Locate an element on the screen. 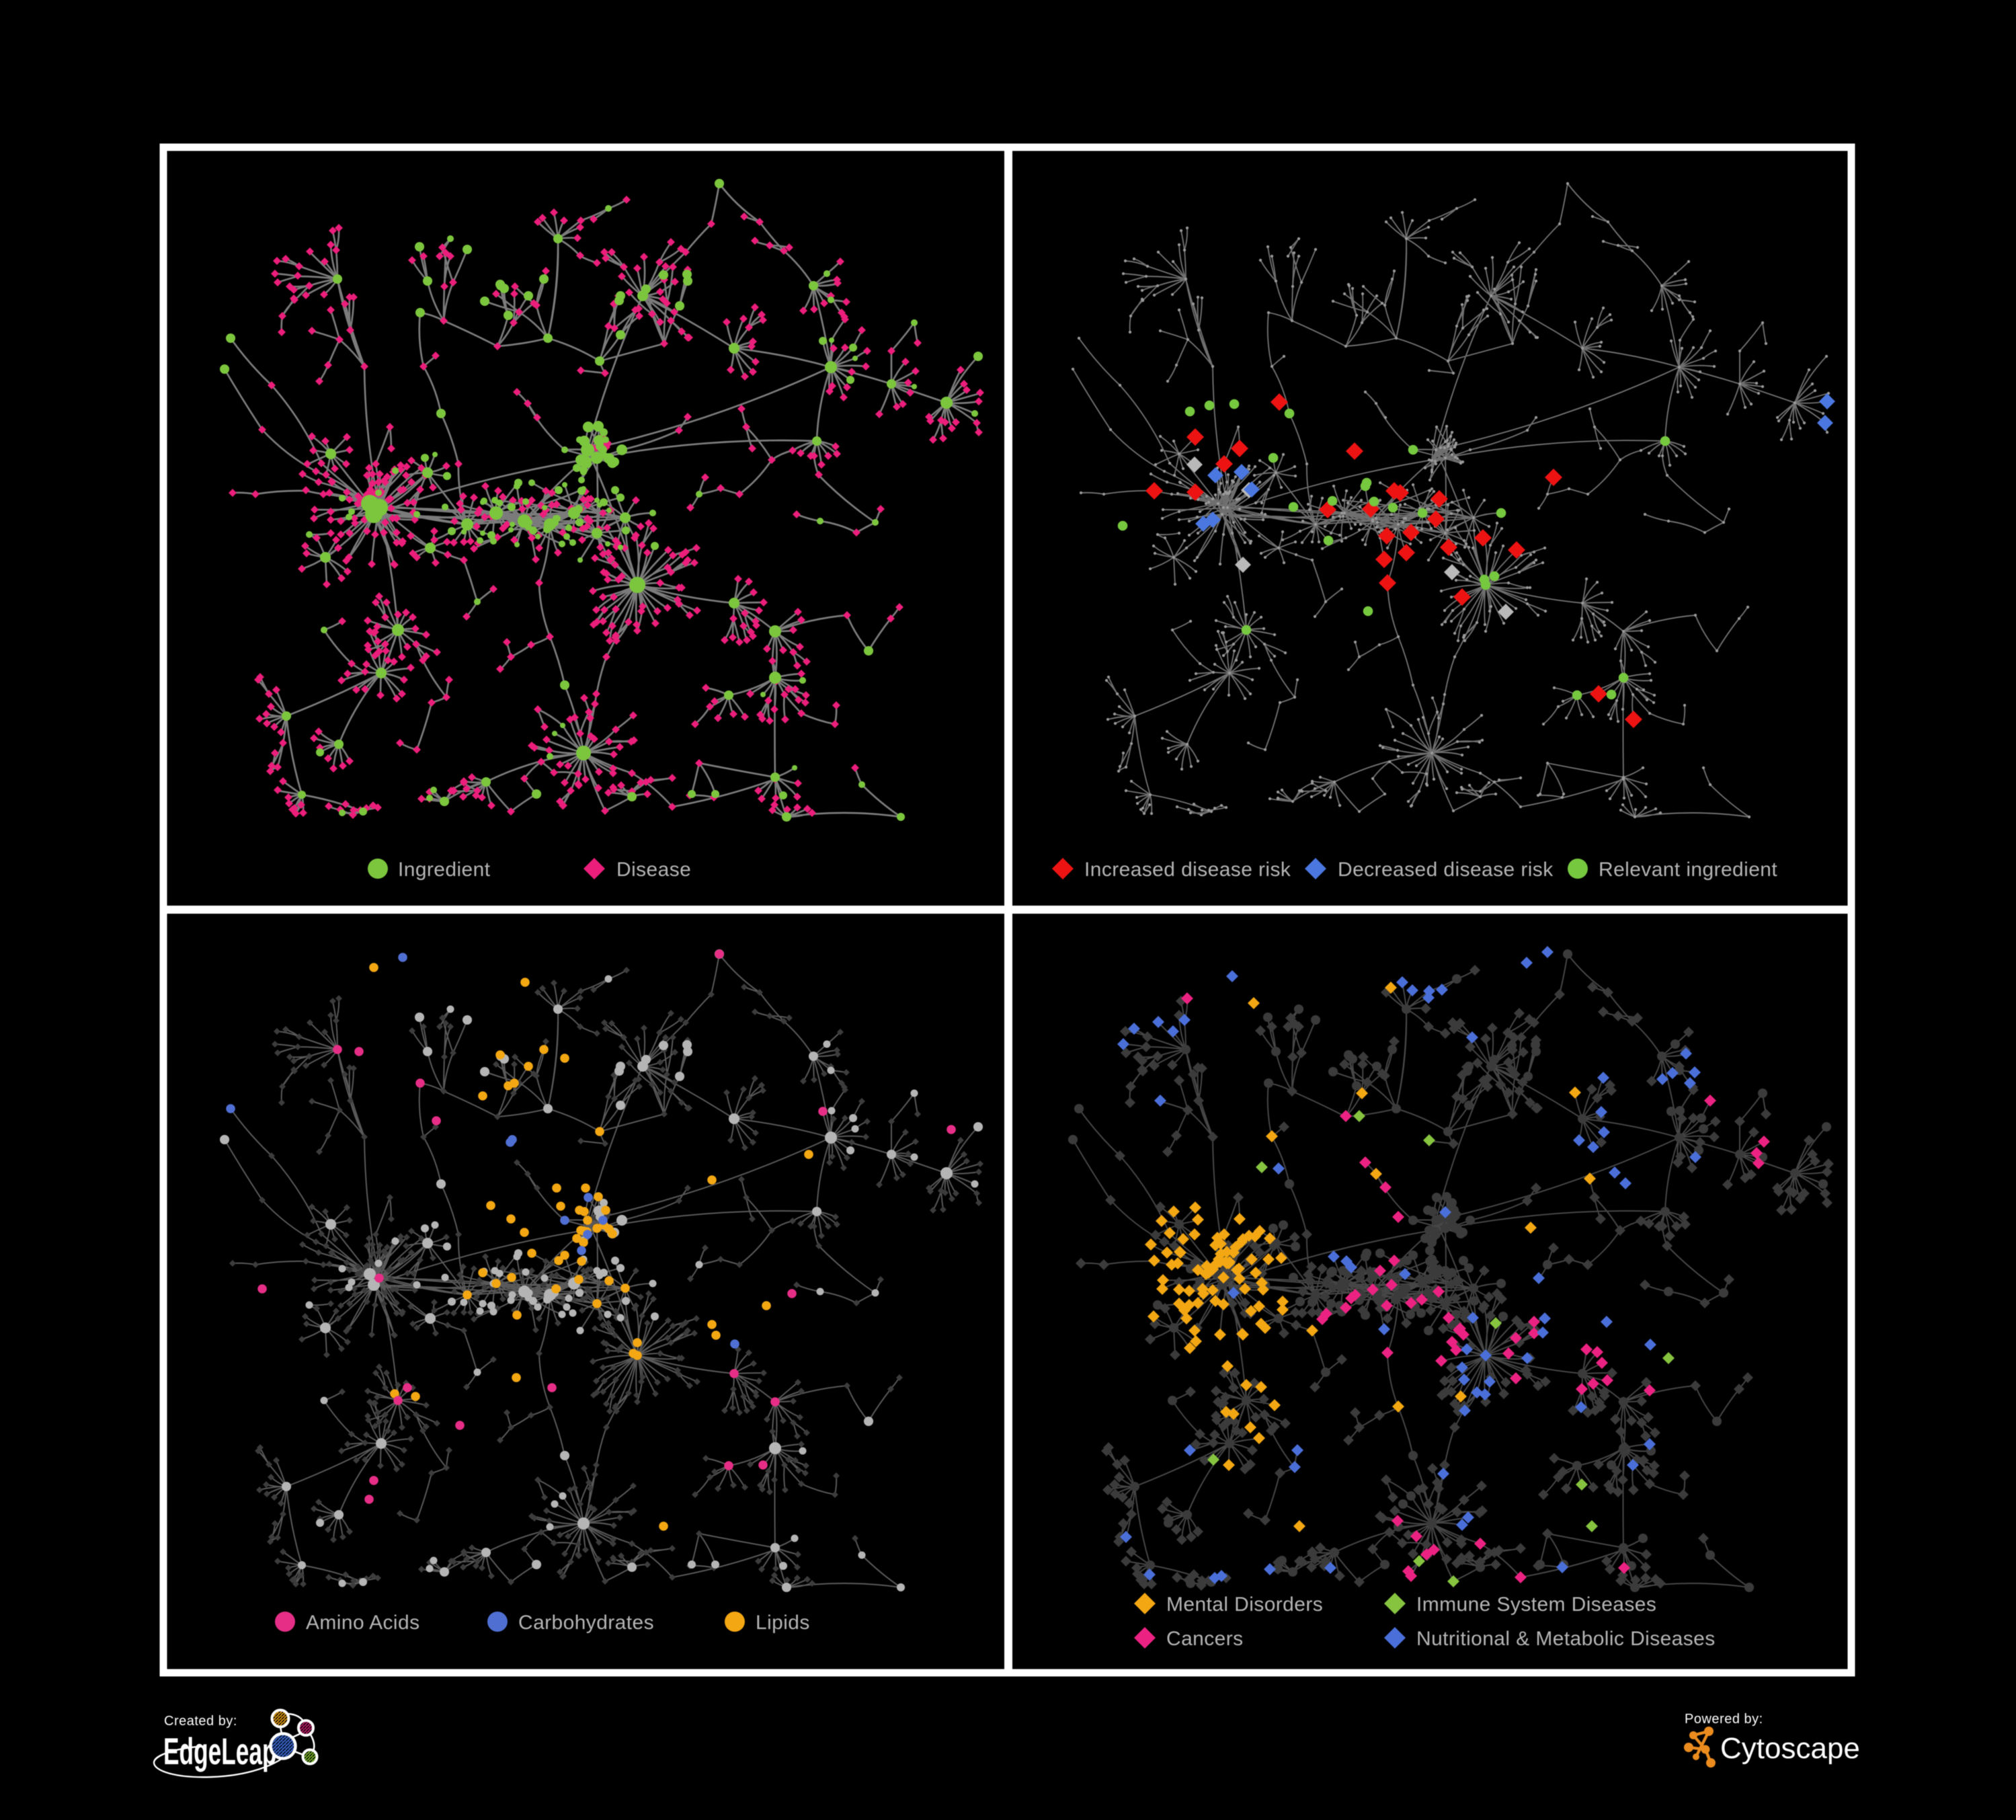  svg-text: EdgeLeap is located at coordinates (220, 1751).